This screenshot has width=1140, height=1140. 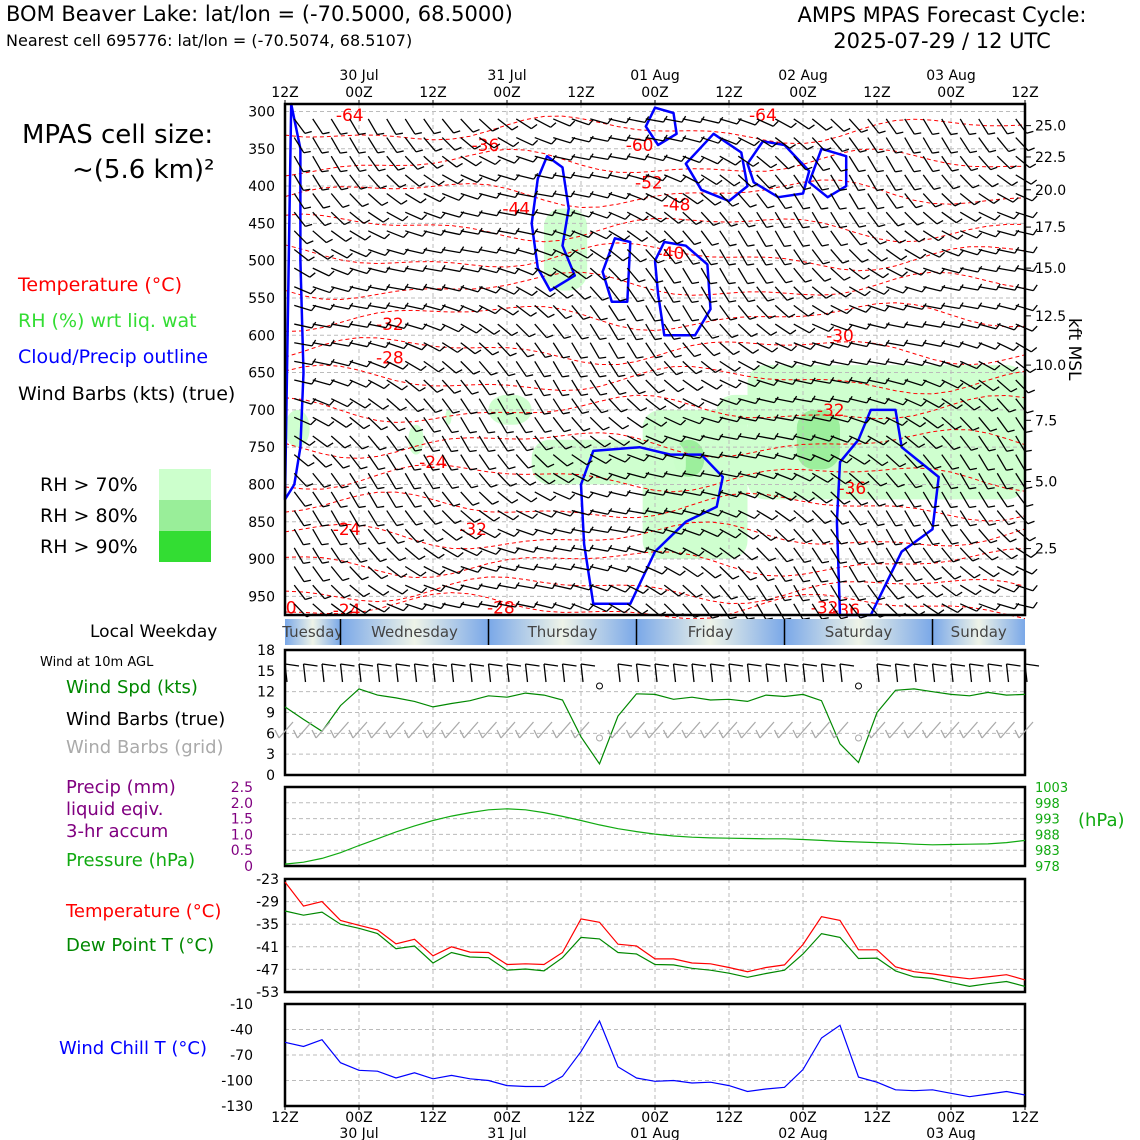 I want to click on precip-ytick-label: 1.0, so click(x=242, y=835).